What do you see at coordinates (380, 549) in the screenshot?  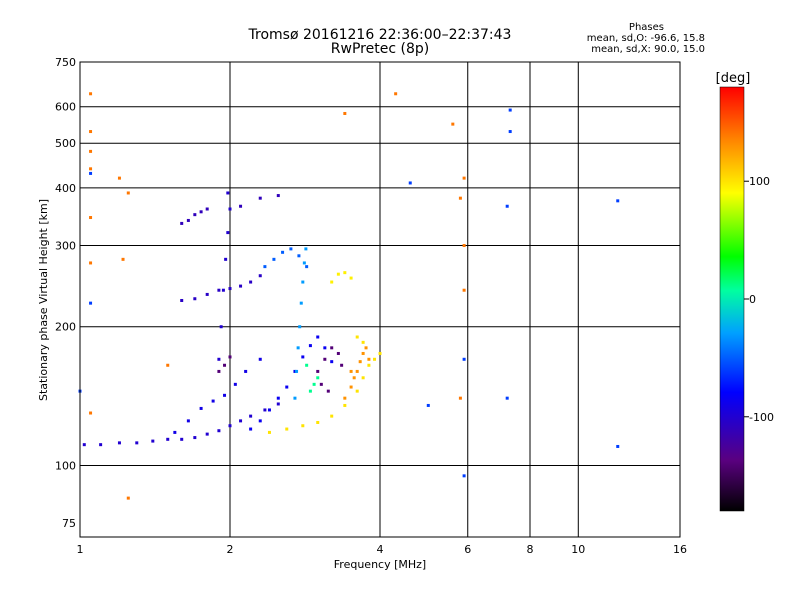 I see `x-tick-label: 4` at bounding box center [380, 549].